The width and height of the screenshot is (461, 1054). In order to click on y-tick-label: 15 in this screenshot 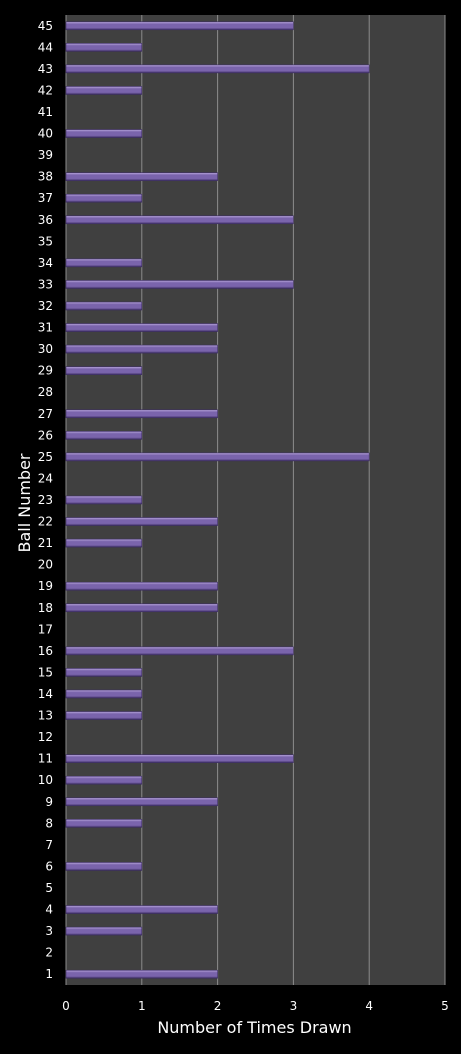, I will do `click(45, 672)`.